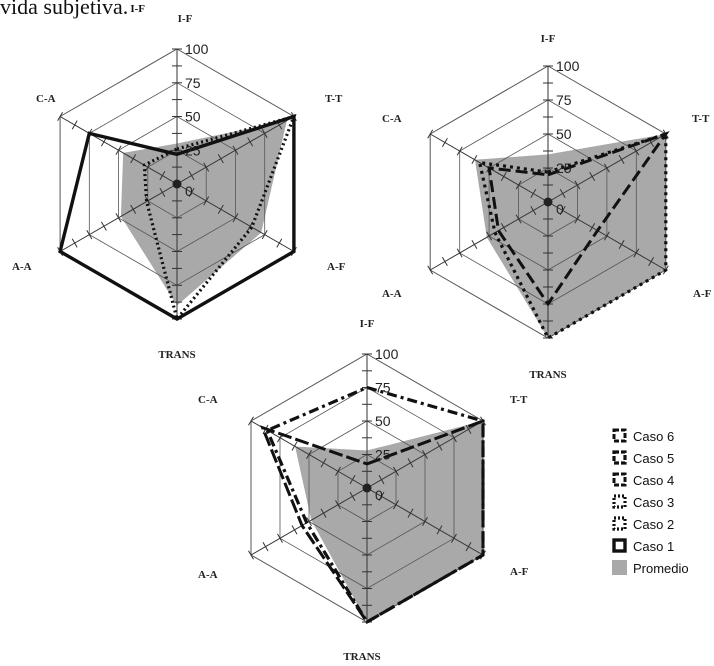 This screenshot has width=714, height=666. I want to click on series-caso-4-line, so click(578, 219).